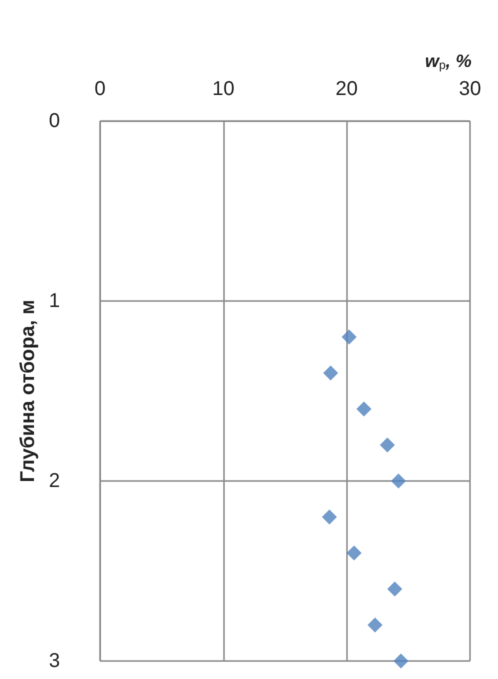  I want to click on y-tick-label: 2, so click(54, 481).